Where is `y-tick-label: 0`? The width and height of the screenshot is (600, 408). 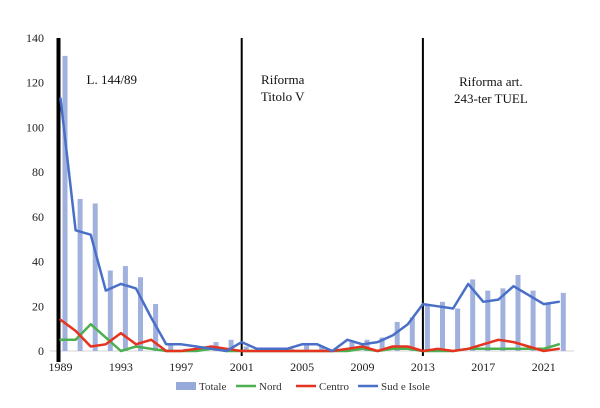 y-tick-label: 0 is located at coordinates (41, 351).